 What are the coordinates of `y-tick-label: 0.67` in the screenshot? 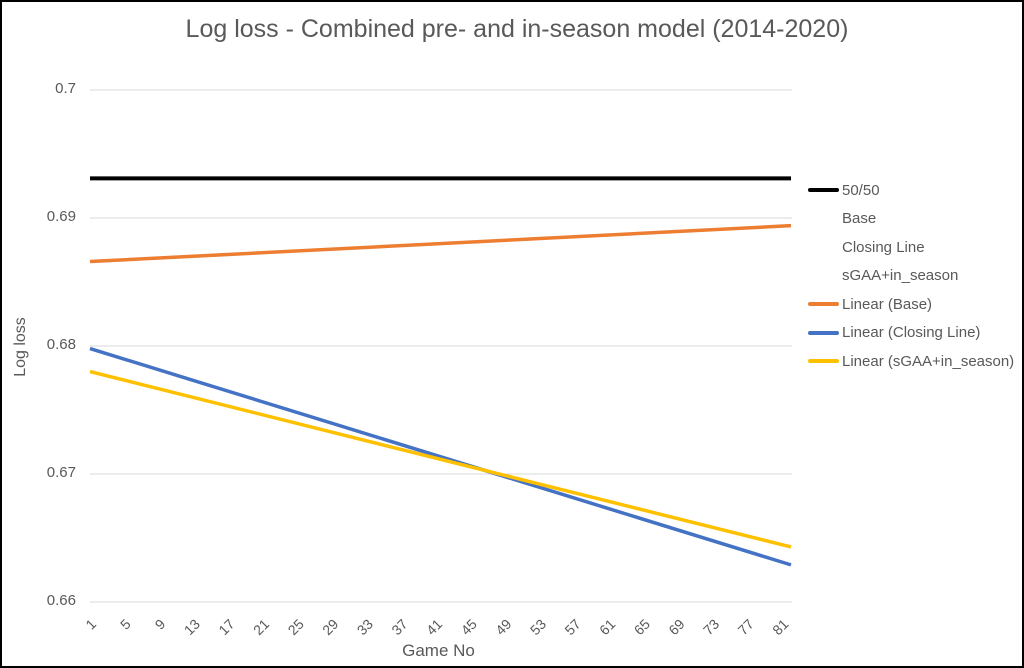 It's located at (61, 472).